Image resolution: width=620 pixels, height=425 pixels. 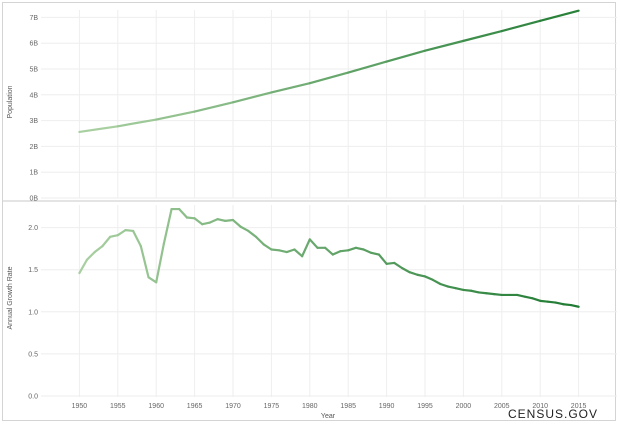 What do you see at coordinates (137, 238) in the screenshot?
I see `growth-rate-line-segment-1957` at bounding box center [137, 238].